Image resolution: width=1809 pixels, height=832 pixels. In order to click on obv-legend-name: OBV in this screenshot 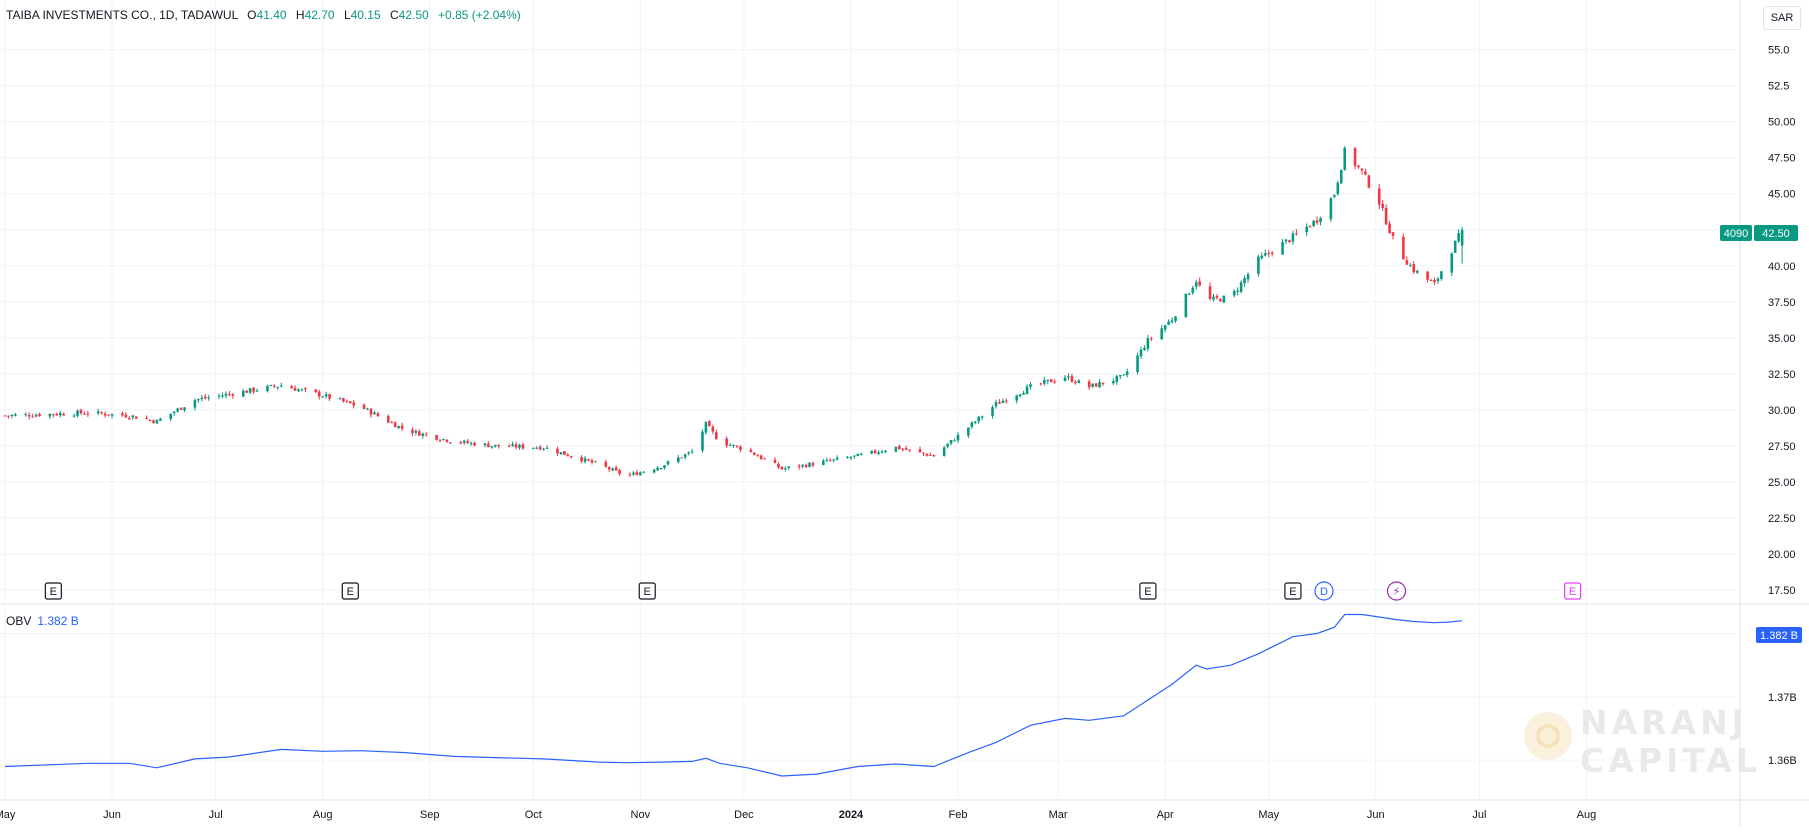, I will do `click(19, 621)`.